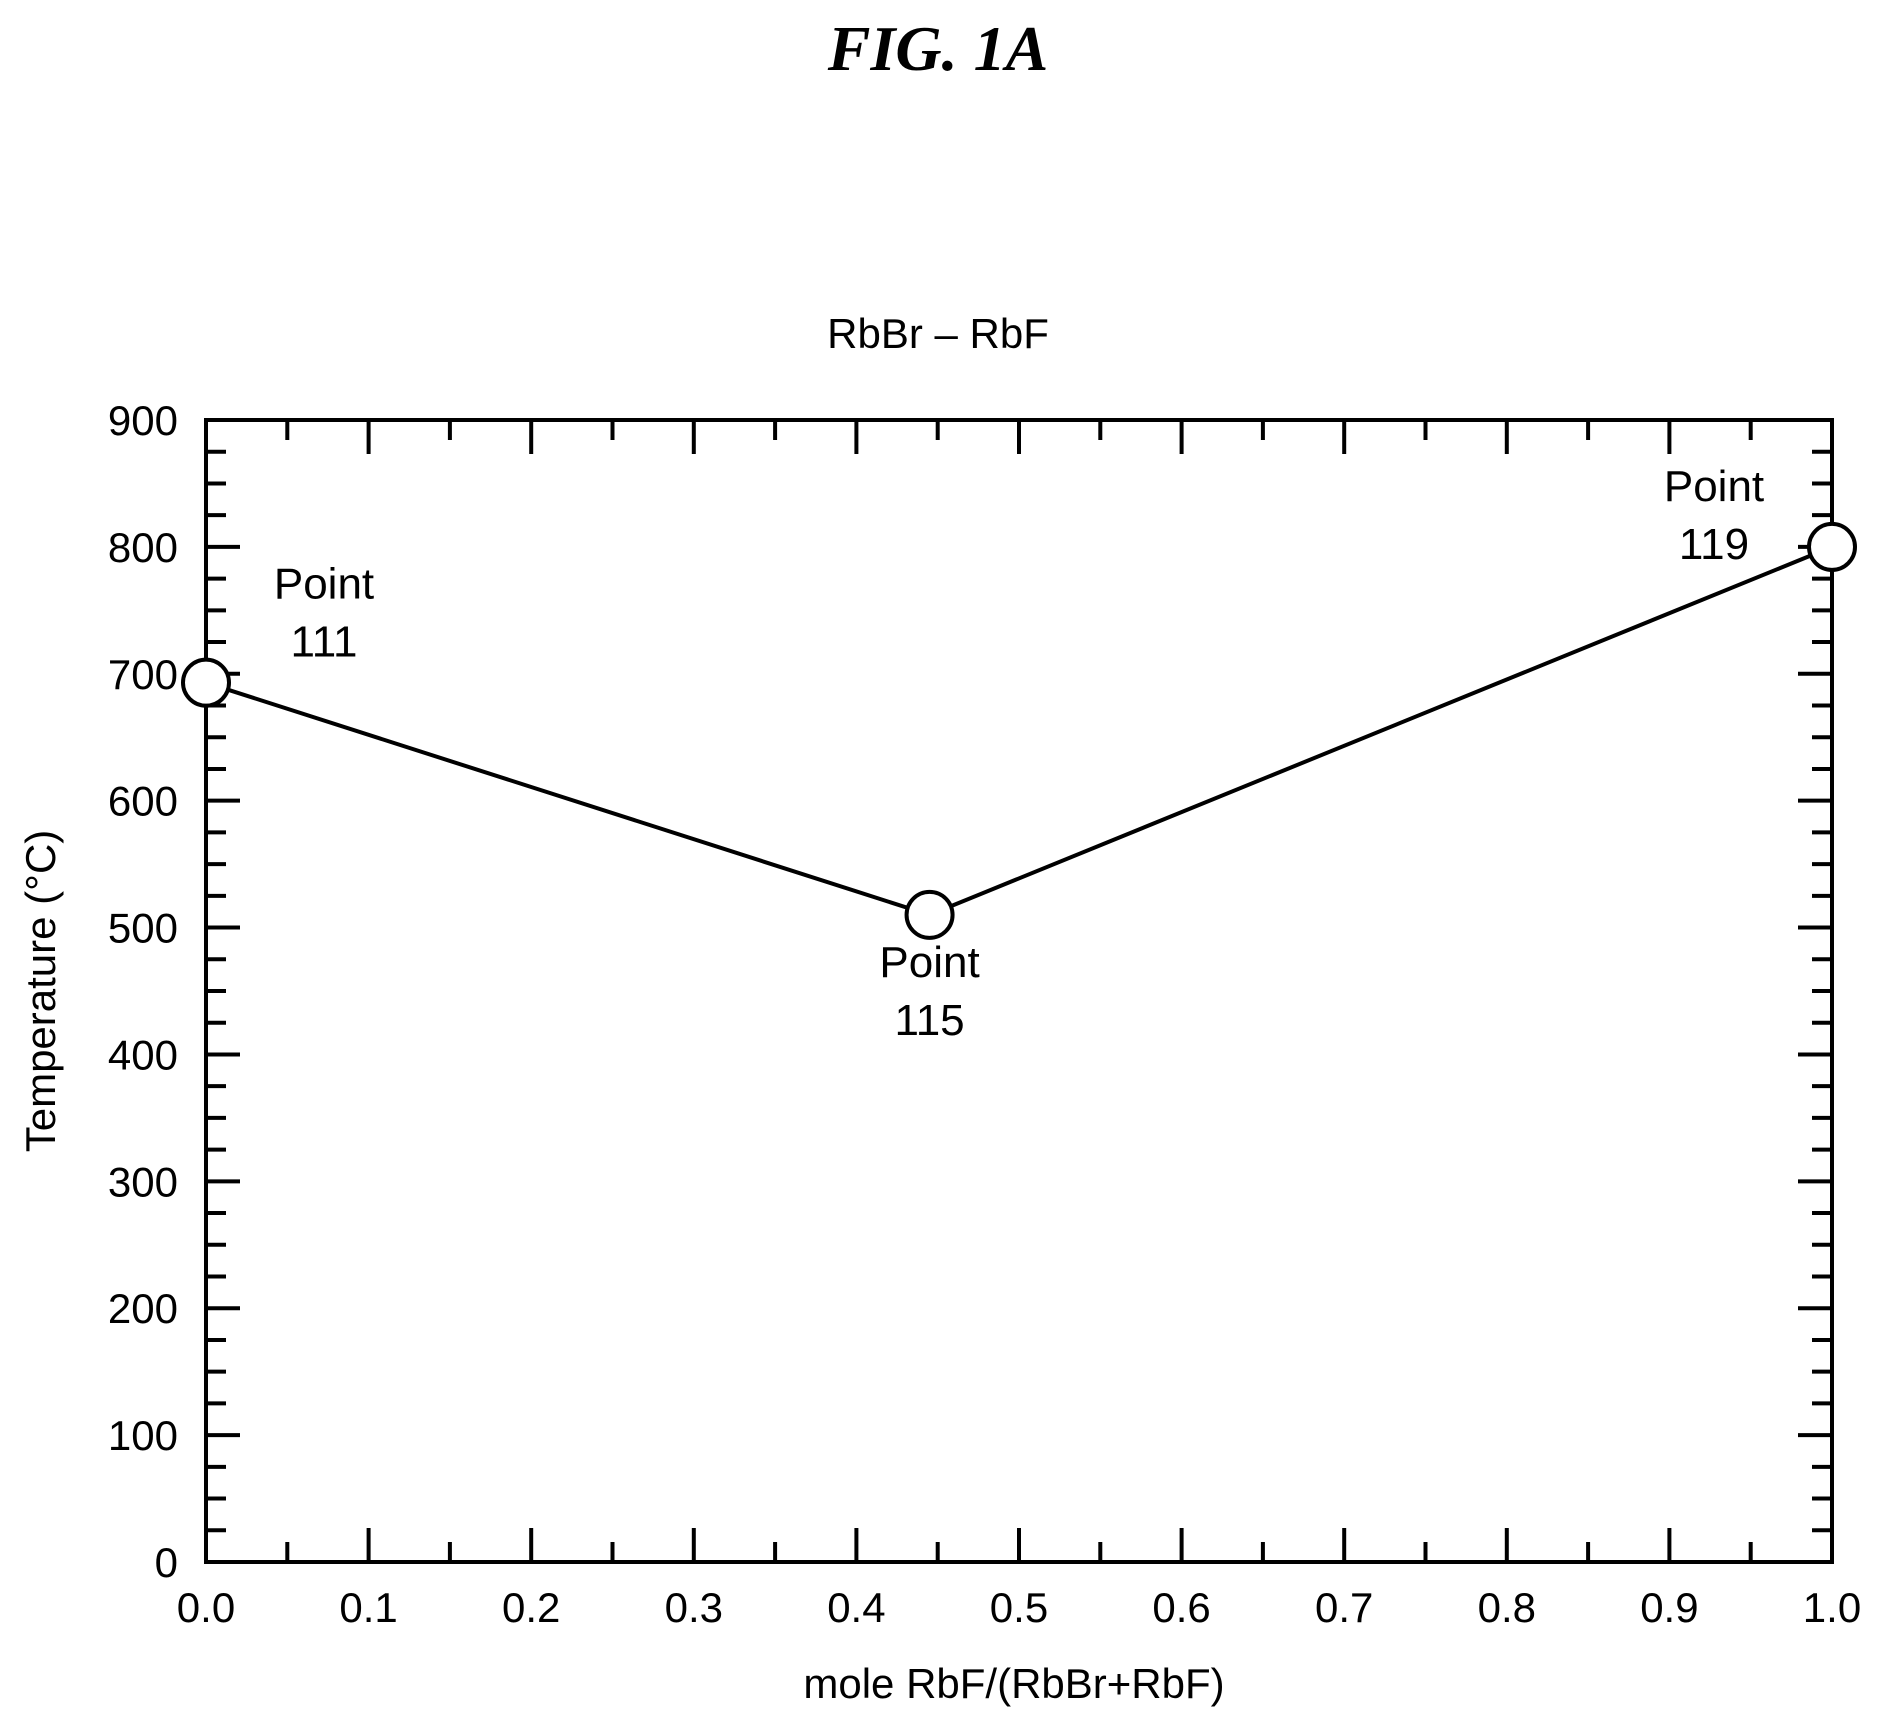  What do you see at coordinates (1344, 1607) in the screenshot?
I see `x-tick-label: 0.7` at bounding box center [1344, 1607].